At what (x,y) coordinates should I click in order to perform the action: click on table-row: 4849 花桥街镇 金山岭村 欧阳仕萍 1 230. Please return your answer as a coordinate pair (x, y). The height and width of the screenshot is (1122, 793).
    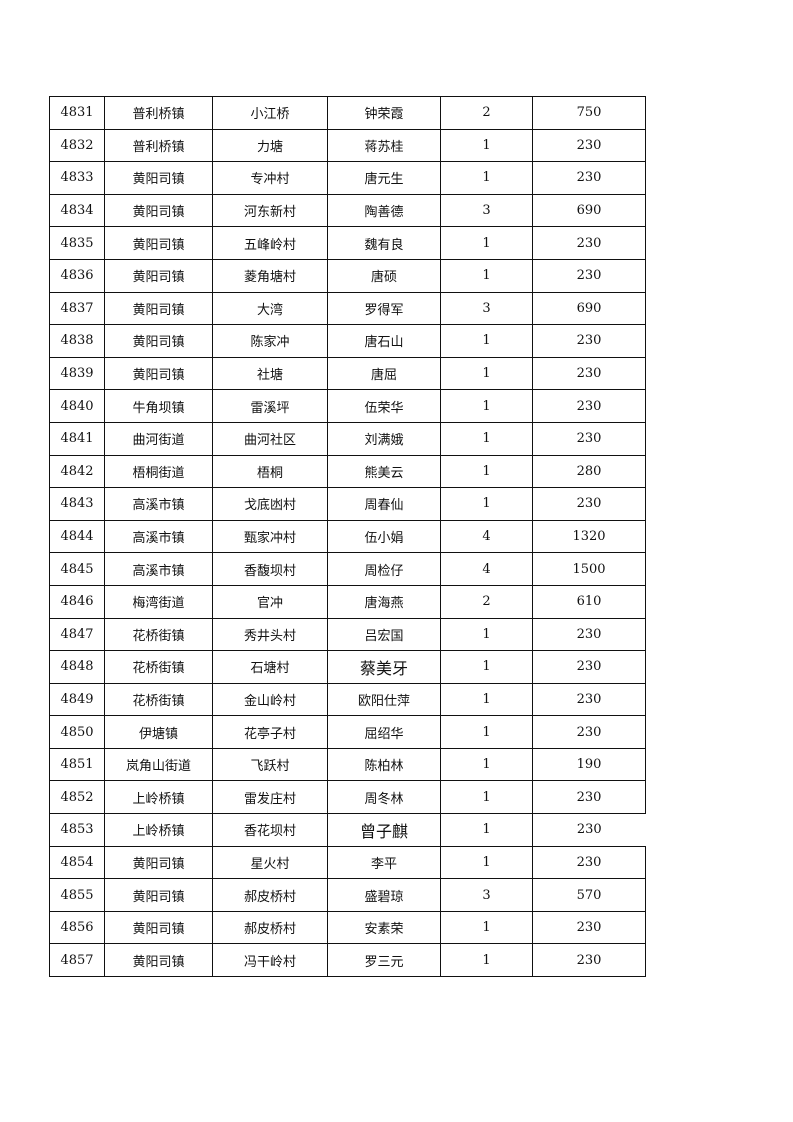
    Looking at the image, I should click on (347, 699).